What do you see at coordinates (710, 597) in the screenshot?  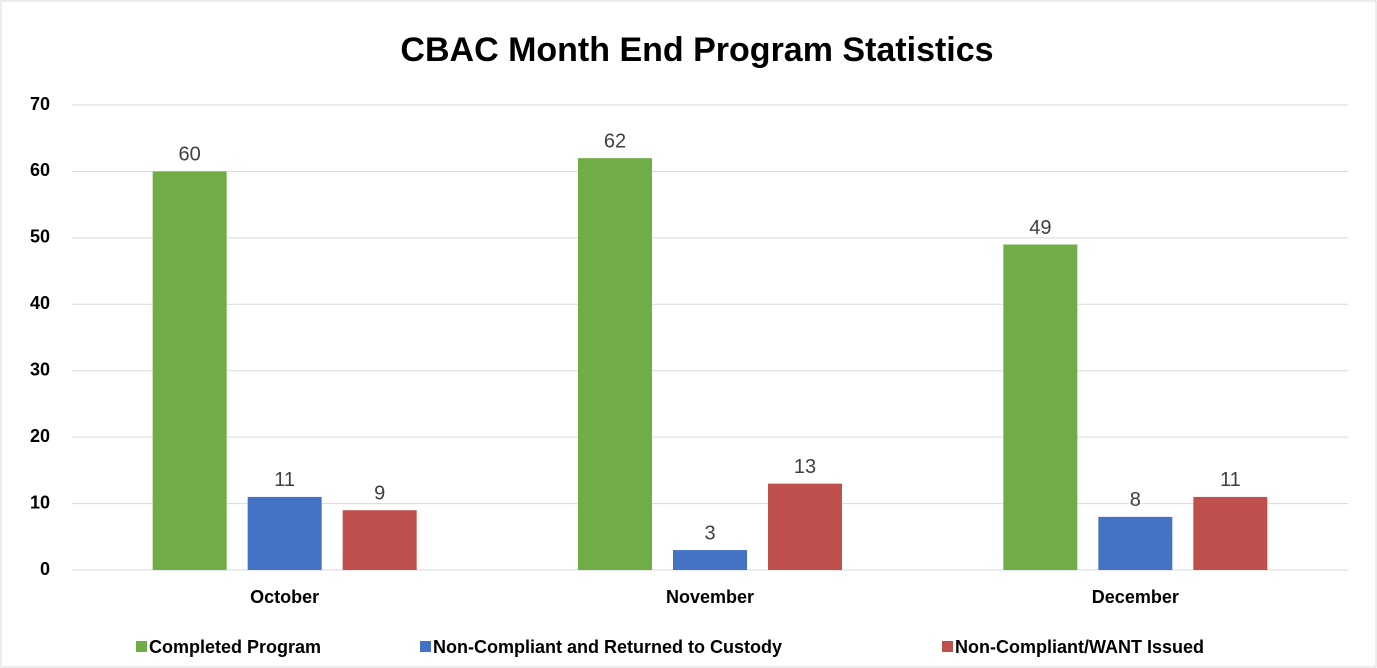 I see `x-tick-label: November` at bounding box center [710, 597].